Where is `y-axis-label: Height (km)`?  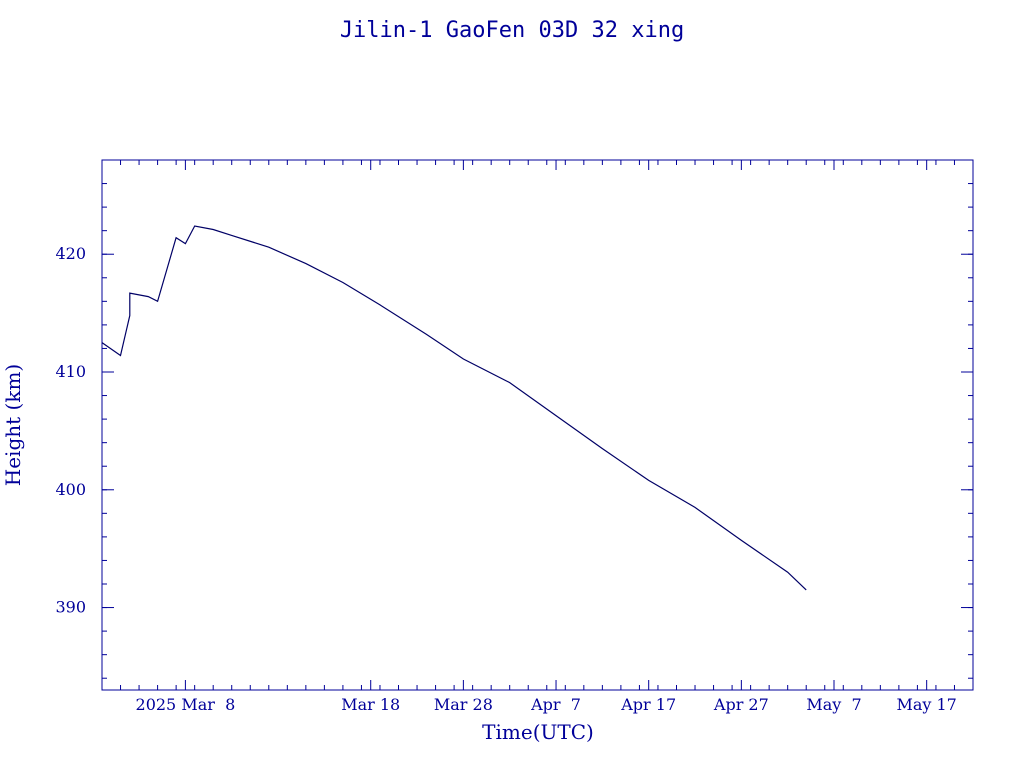
y-axis-label: Height (km) is located at coordinates (13, 425).